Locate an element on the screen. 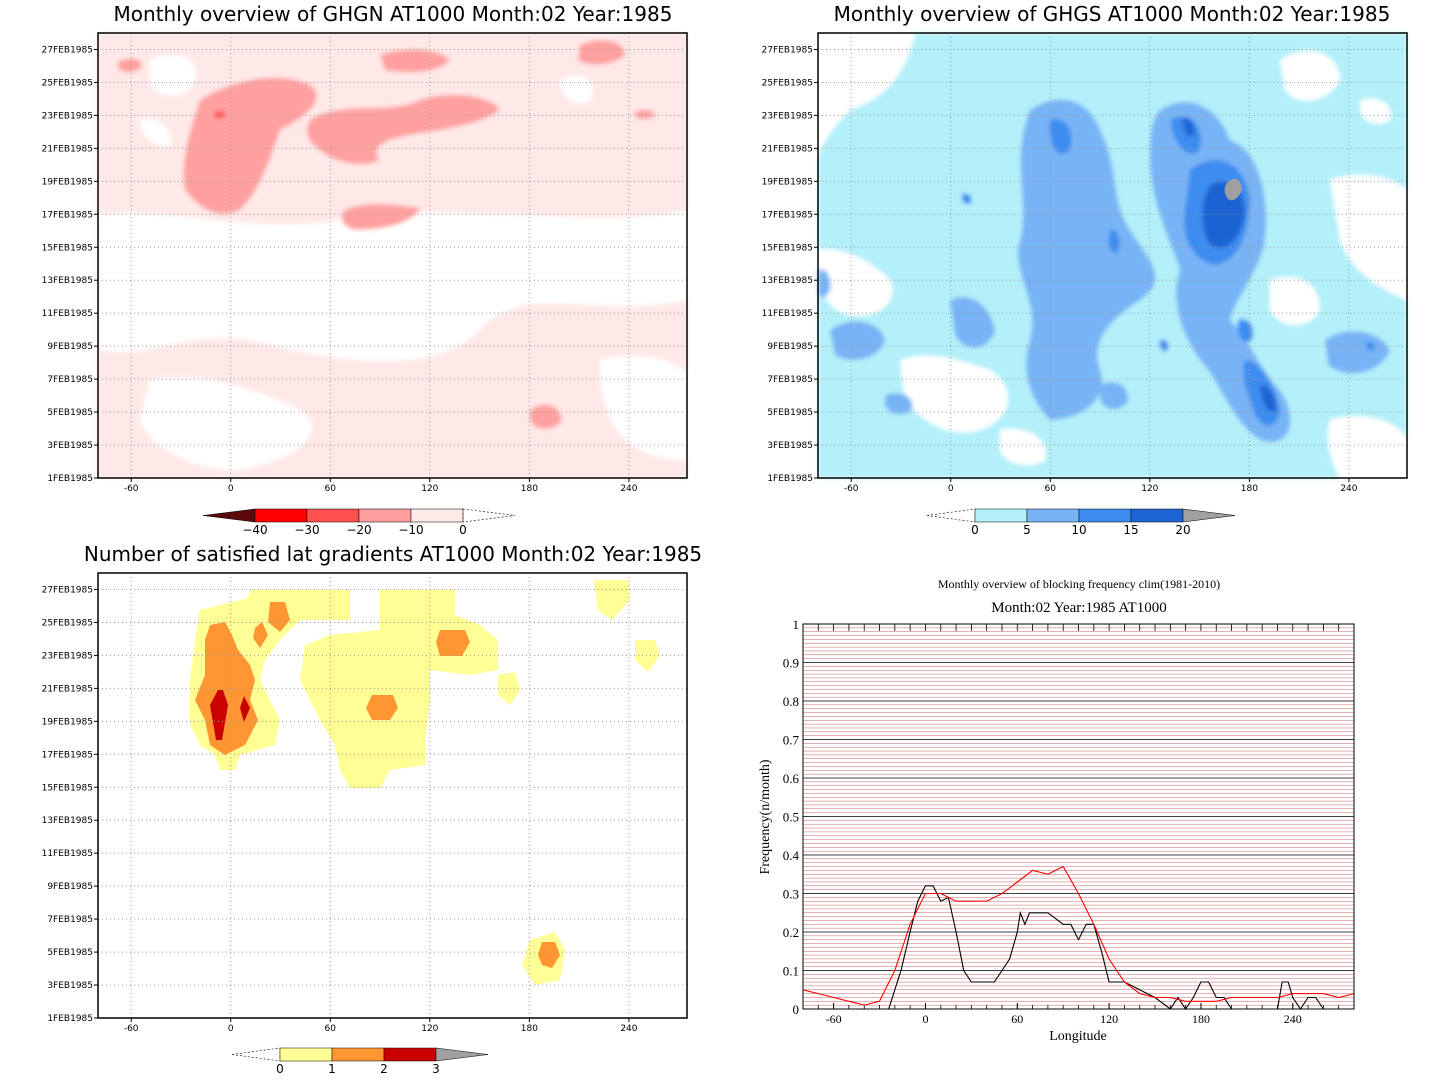  panel-2-xtick-3: 120 is located at coordinates (1149, 489).